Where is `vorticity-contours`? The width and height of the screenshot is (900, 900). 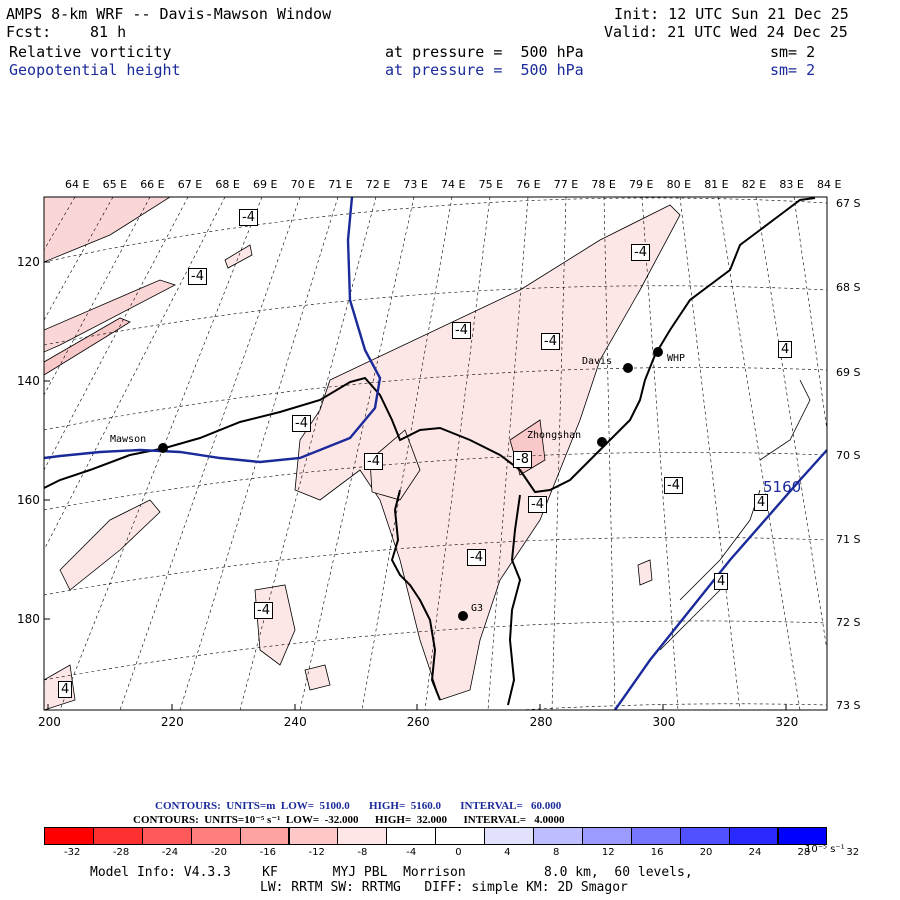 vorticity-contours is located at coordinates (735, 515).